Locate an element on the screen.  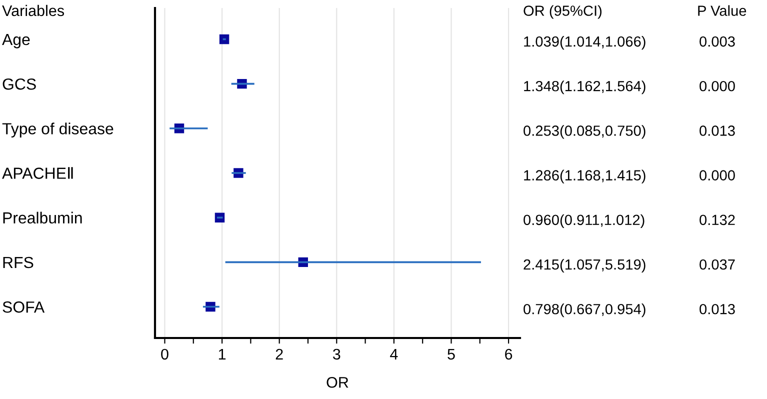
text: 0.037 is located at coordinates (717, 264).